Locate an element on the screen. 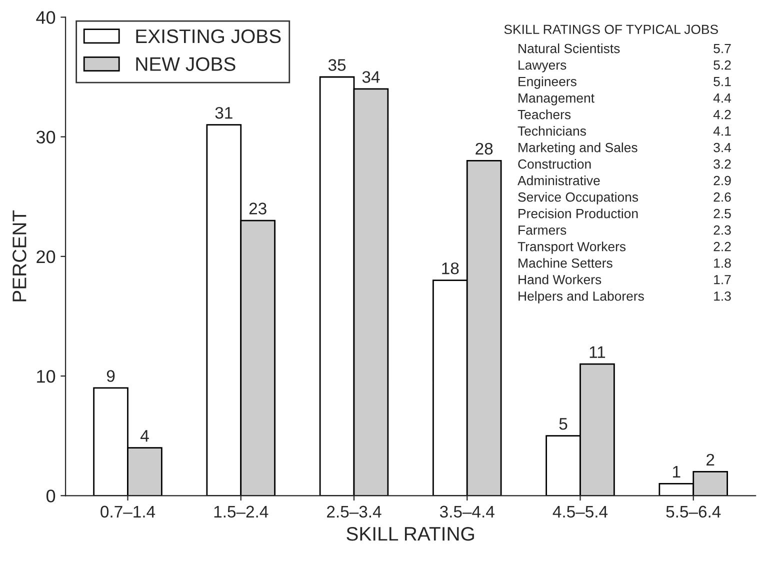 This screenshot has height=573, width=771. annotation: 2.2 is located at coordinates (722, 247).